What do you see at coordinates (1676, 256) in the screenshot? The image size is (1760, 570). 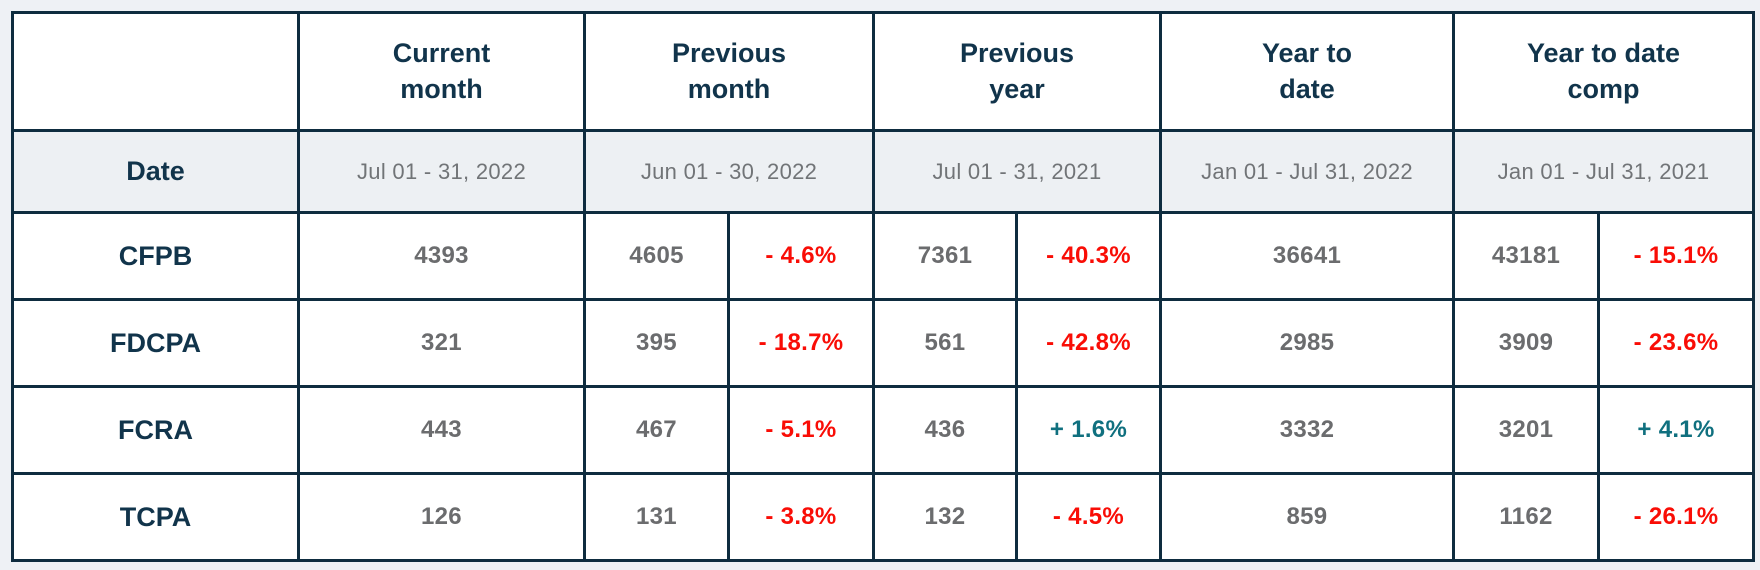 I see `percent-change-cell: - 15.1%` at bounding box center [1676, 256].